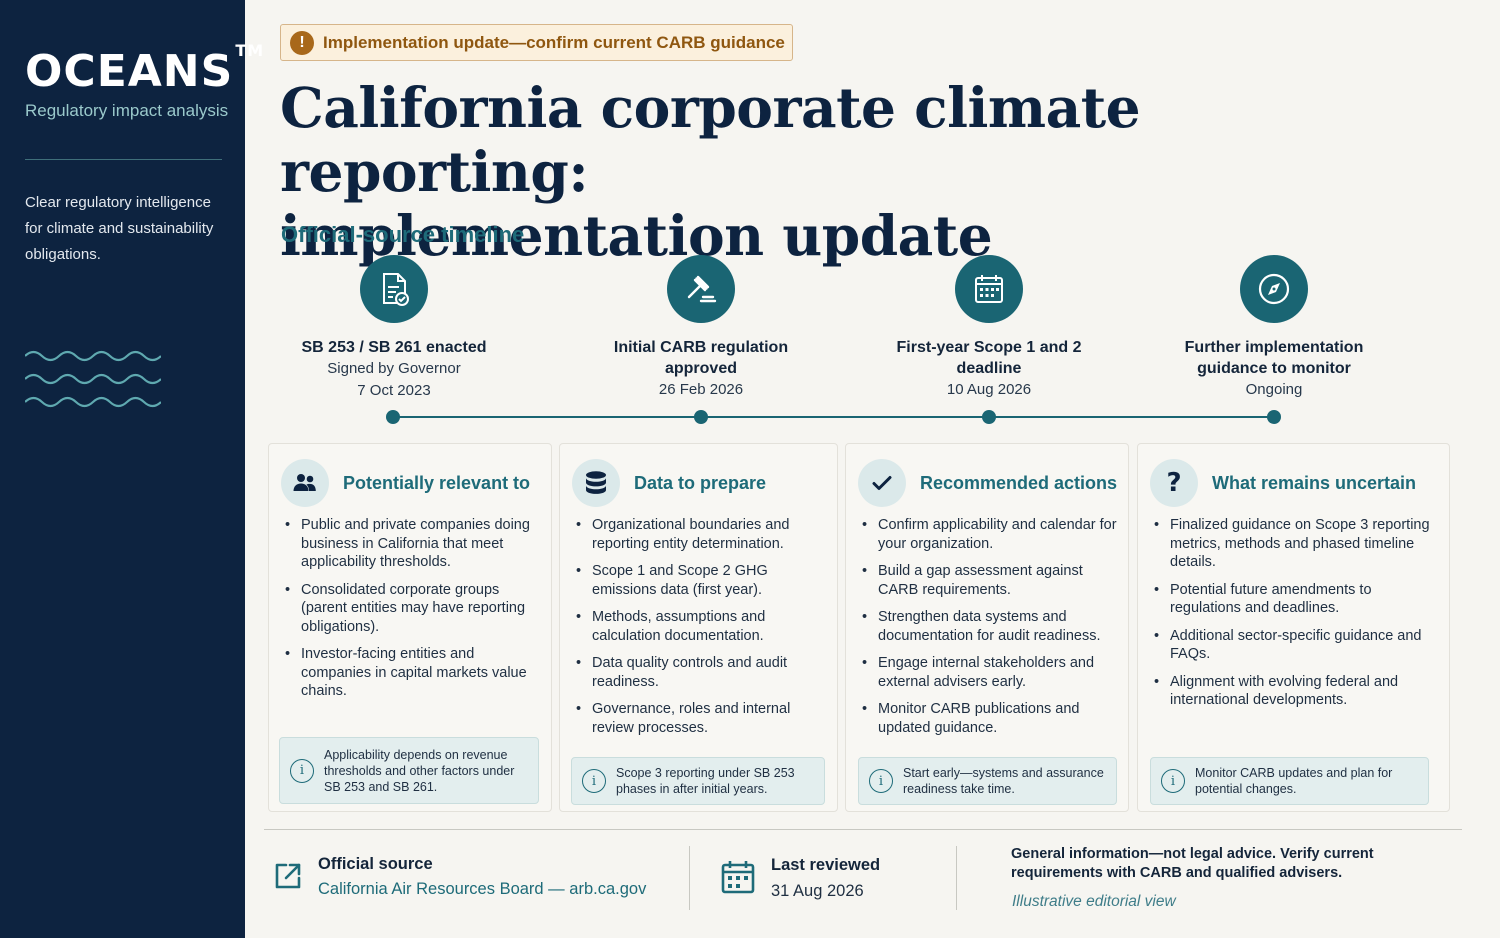 Image resolution: width=1500 pixels, height=938 pixels. I want to click on people-icon, so click(305, 483).